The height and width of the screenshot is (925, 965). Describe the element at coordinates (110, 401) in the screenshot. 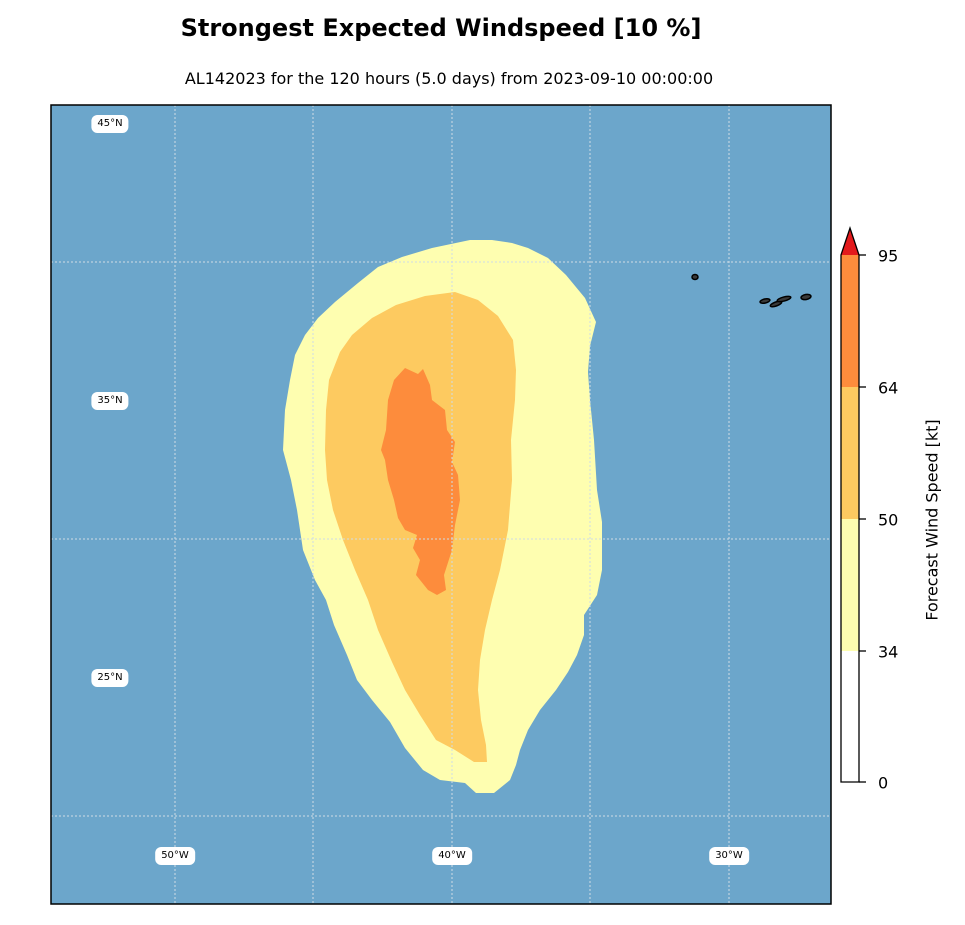

I see `lat-label-35n: 35°N` at that location.